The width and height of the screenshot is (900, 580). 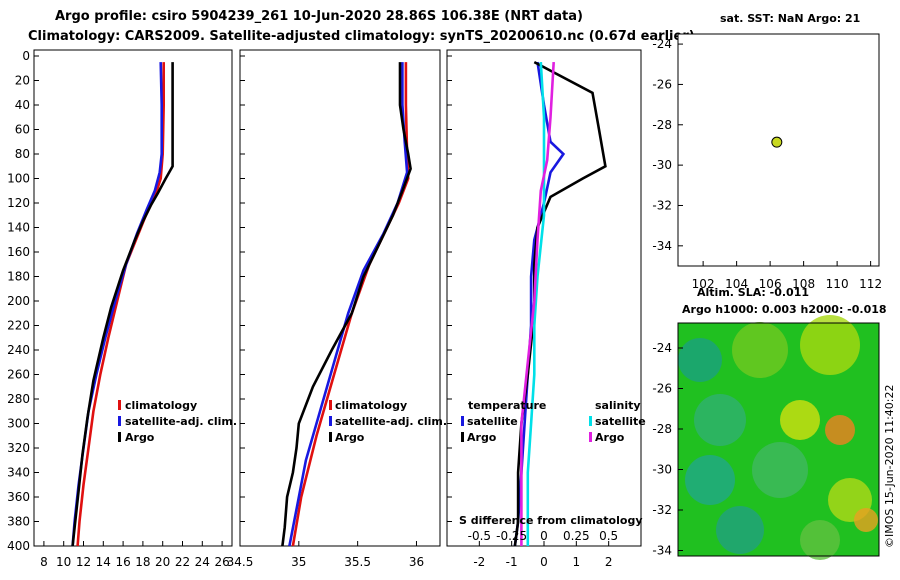 What do you see at coordinates (18, 522) in the screenshot?
I see `y-tick-label: 380` at bounding box center [18, 522].